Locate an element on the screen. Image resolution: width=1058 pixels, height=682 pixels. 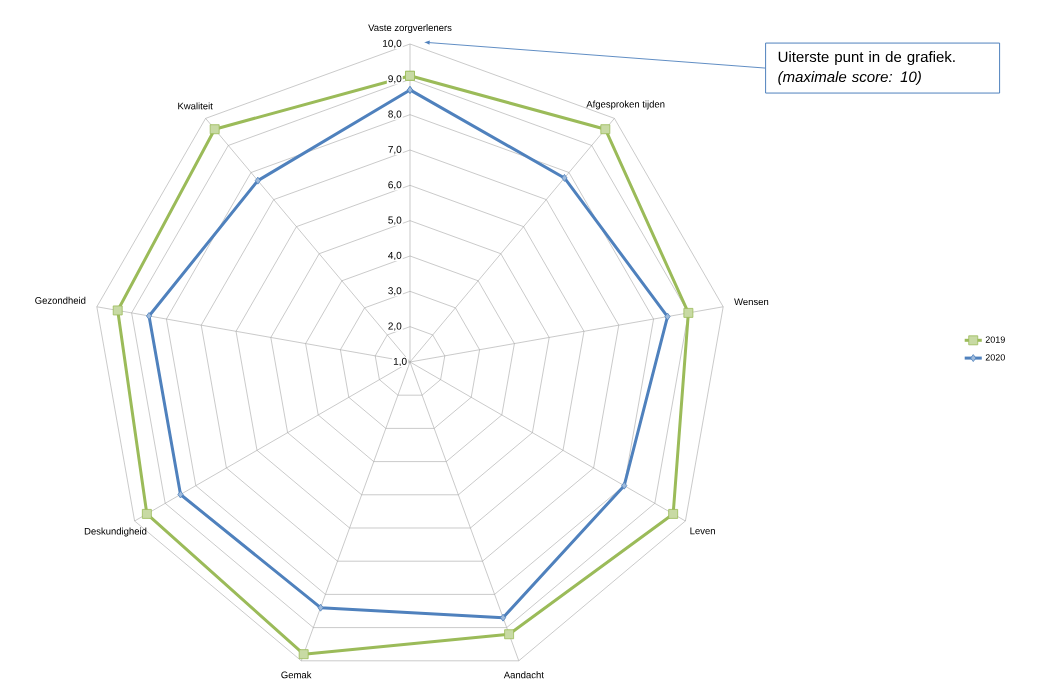
spoke-label: Gezondheid is located at coordinates (60, 300).